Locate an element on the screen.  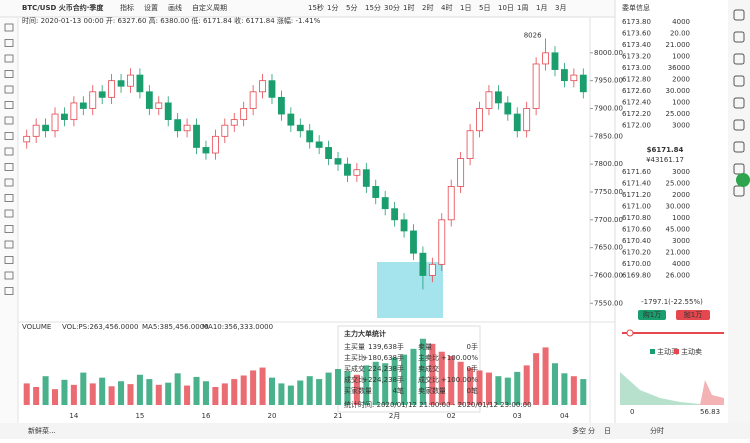
interval: 4时 is located at coordinates (446, 7).